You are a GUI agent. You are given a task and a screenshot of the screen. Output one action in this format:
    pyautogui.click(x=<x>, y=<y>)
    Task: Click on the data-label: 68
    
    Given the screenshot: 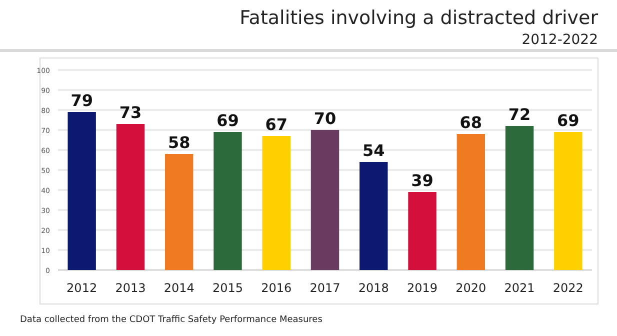 What is the action you would take?
    pyautogui.click(x=471, y=122)
    